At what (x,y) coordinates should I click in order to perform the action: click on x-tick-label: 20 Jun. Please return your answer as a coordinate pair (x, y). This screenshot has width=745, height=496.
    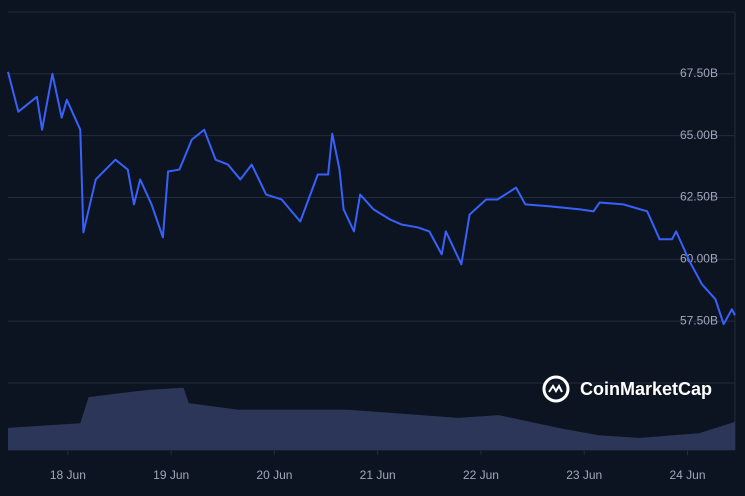
    Looking at the image, I should click on (274, 475).